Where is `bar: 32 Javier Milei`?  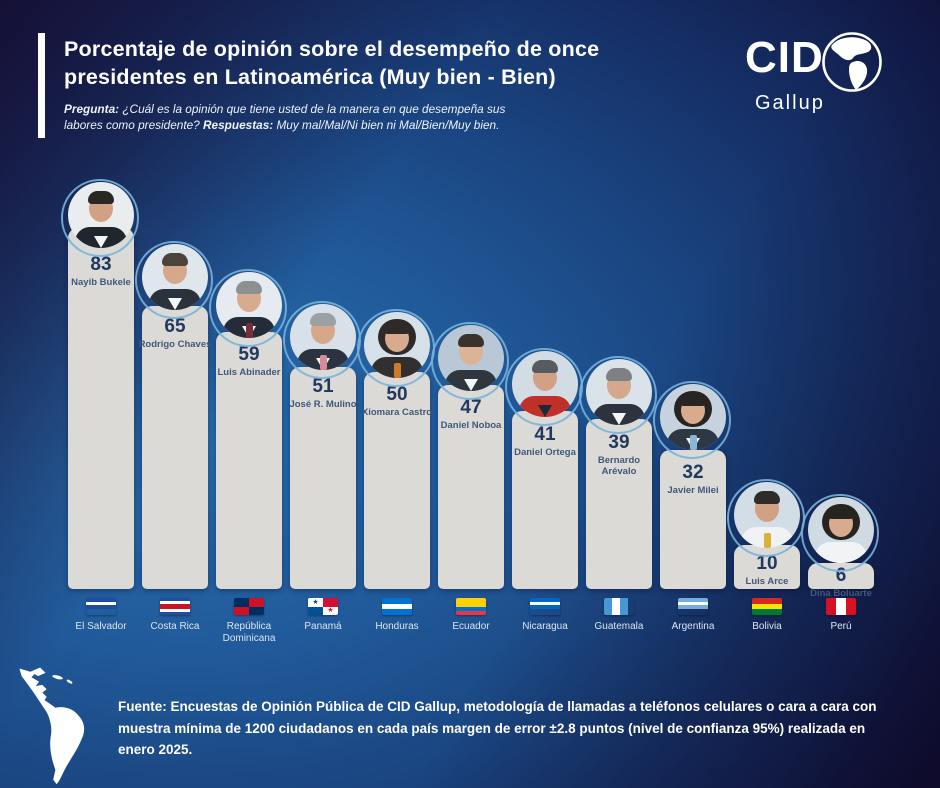
bar: 32 Javier Milei is located at coordinates (692, 485).